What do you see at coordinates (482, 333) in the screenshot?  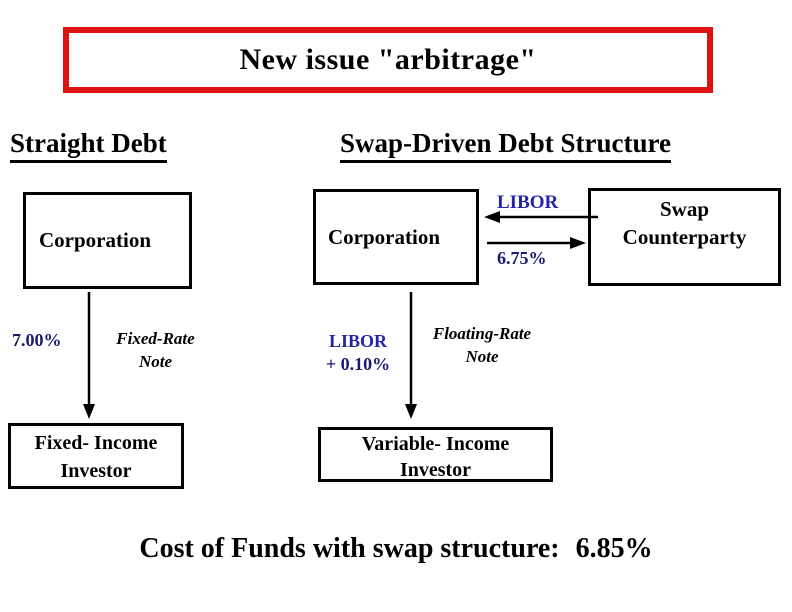 I see `floating-rate-note-line1: Floating-Rate` at bounding box center [482, 333].